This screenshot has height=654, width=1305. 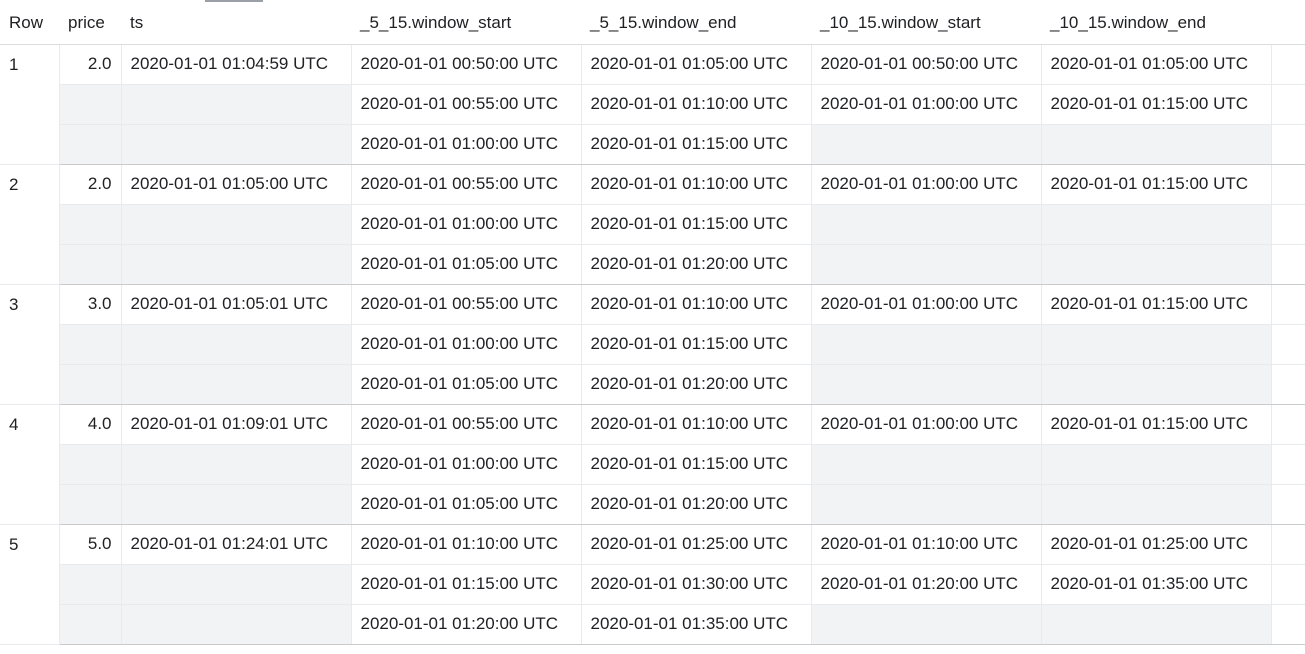 What do you see at coordinates (926, 64) in the screenshot?
I see `window-10-15-start-cell: 2020-01-01 00:50:00 UTC` at bounding box center [926, 64].